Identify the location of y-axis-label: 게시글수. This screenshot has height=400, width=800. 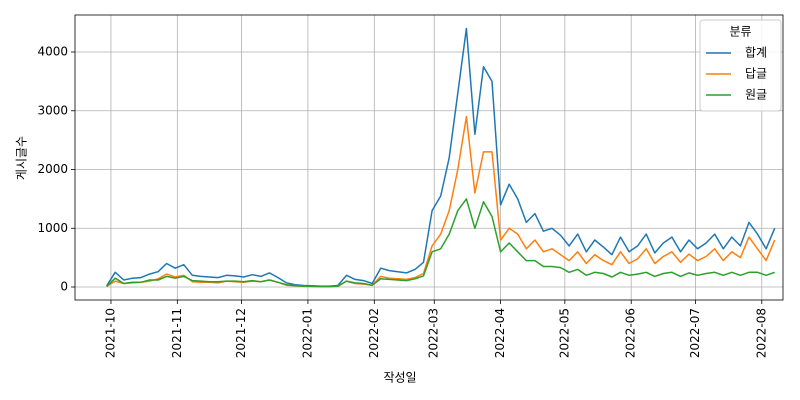
(22, 158).